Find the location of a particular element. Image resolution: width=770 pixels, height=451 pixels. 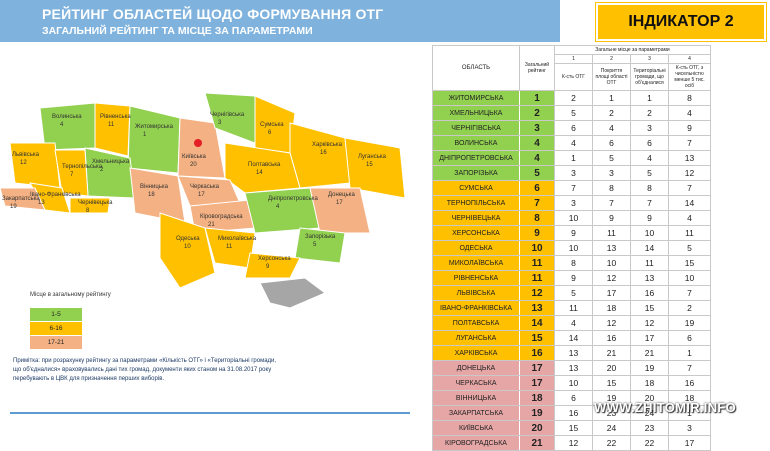

overall-rank-cell: 5 is located at coordinates (537, 173).